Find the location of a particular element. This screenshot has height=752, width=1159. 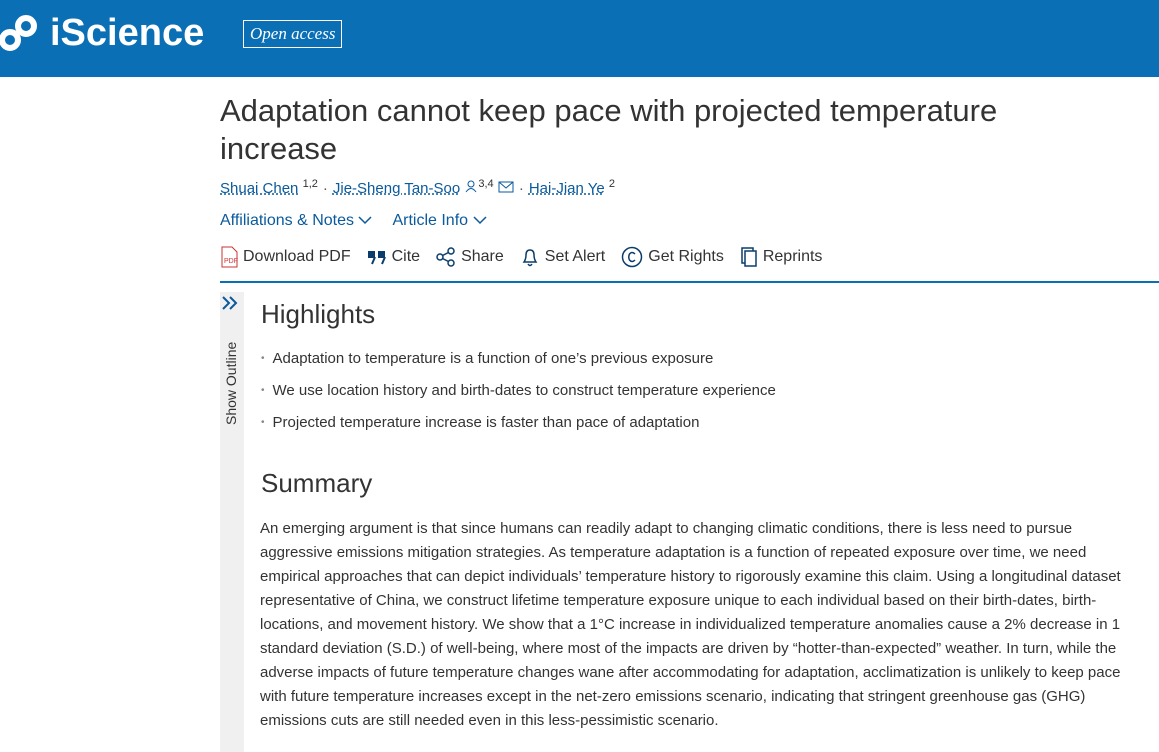

outline-sidebar is located at coordinates (232, 522).